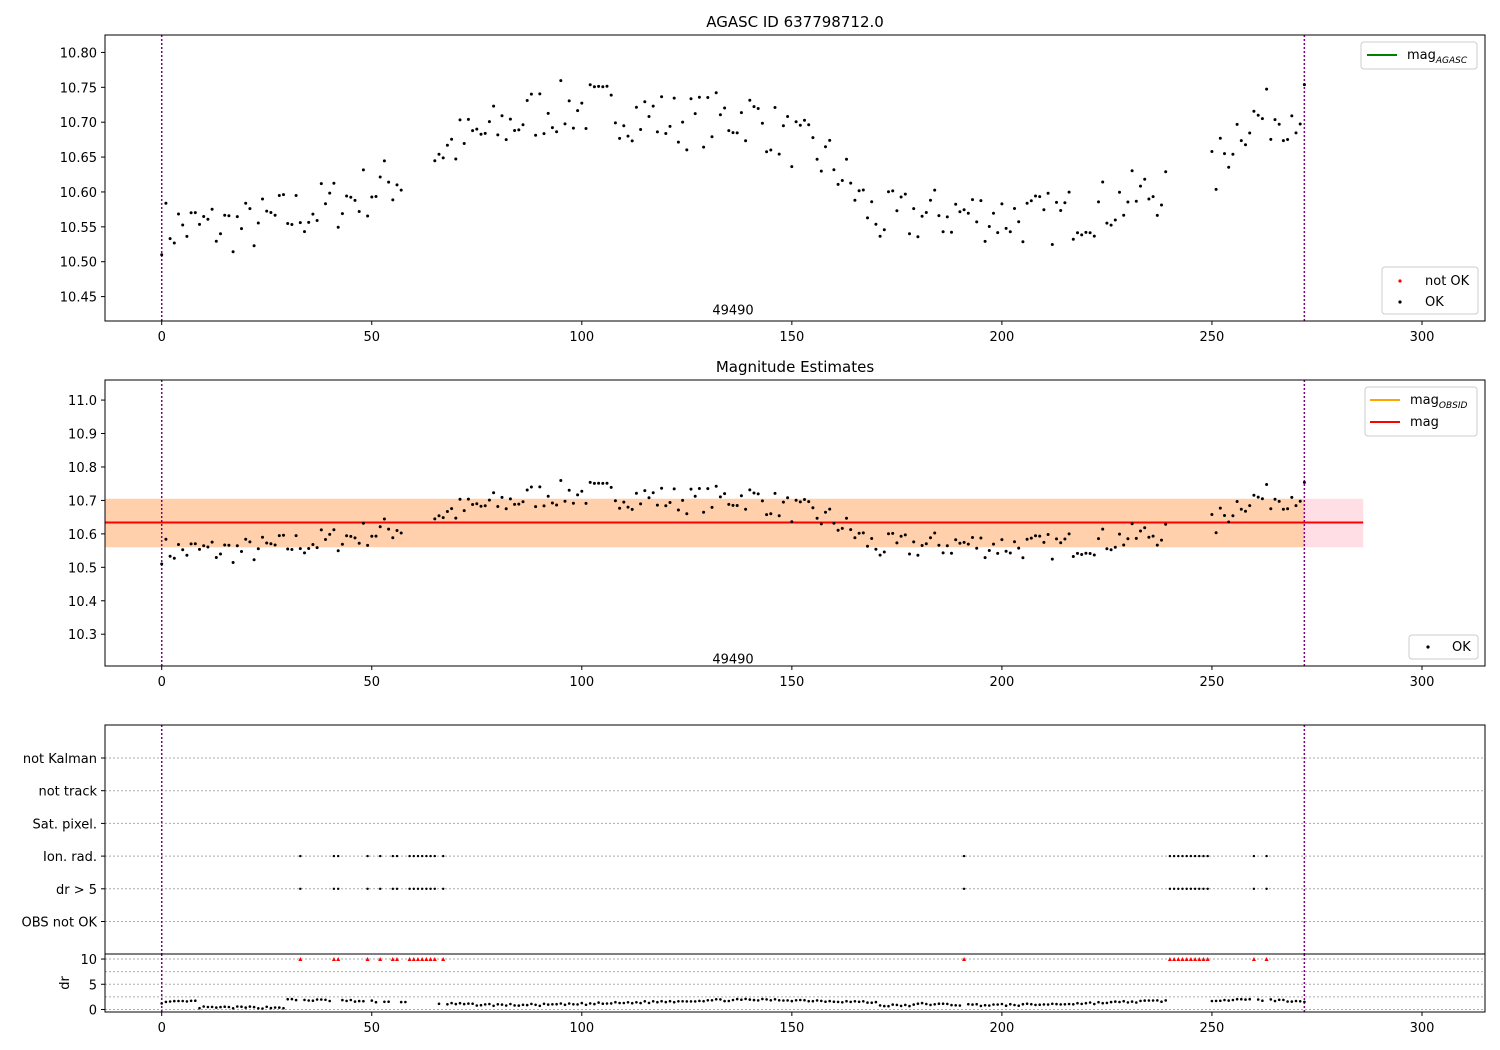  What do you see at coordinates (70, 857) in the screenshot?
I see `flag-label: Ion. rad.` at bounding box center [70, 857].